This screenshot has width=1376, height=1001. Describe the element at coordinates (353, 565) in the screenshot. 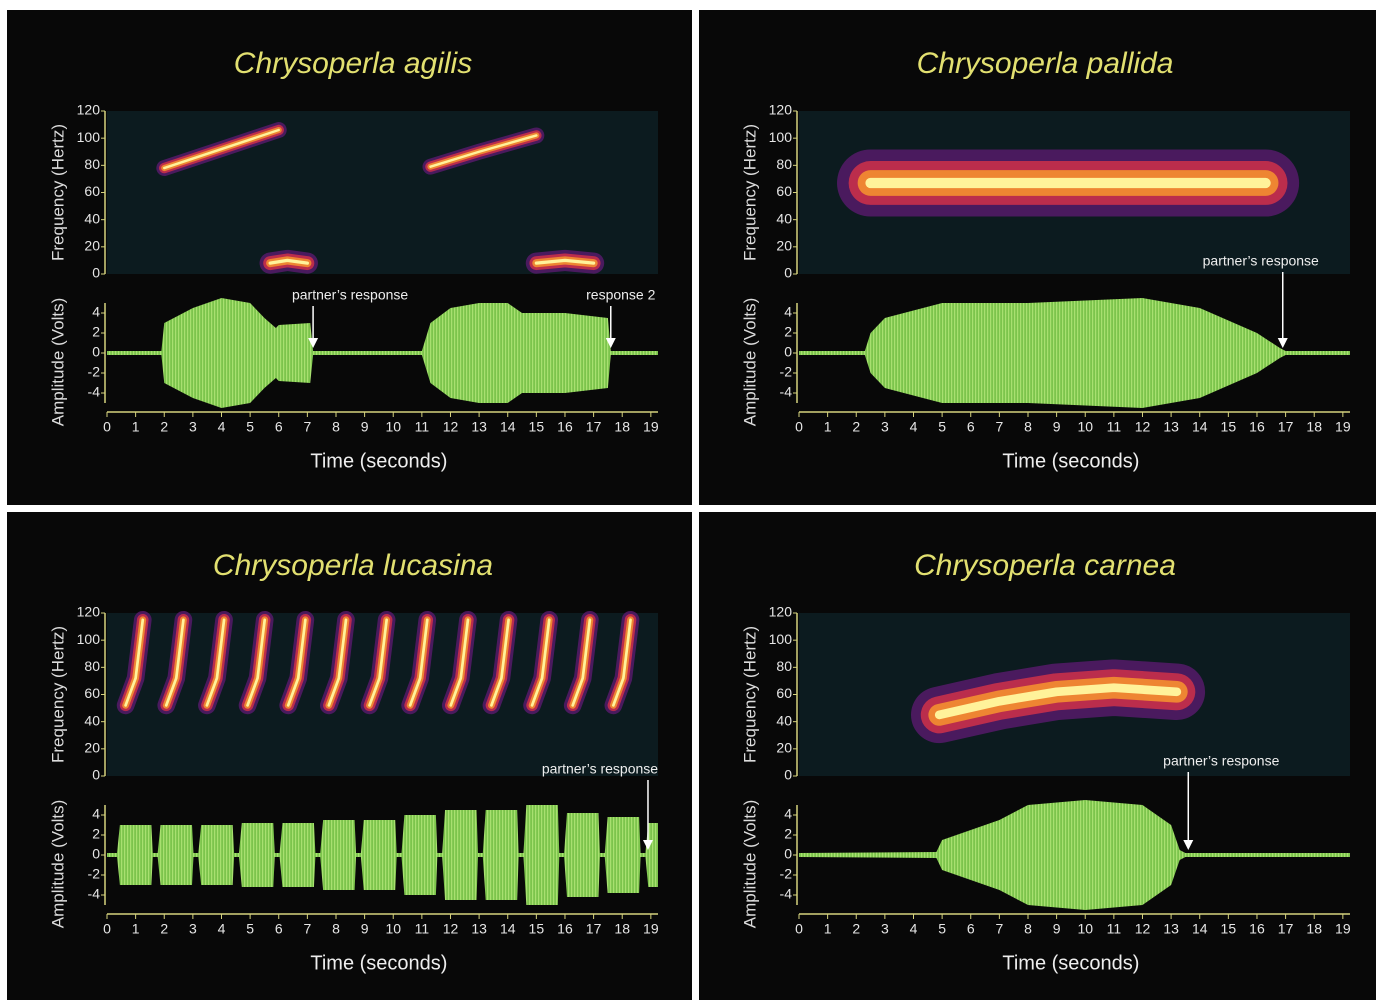

I see `chart-title: Chrysoperla lucasina` at that location.